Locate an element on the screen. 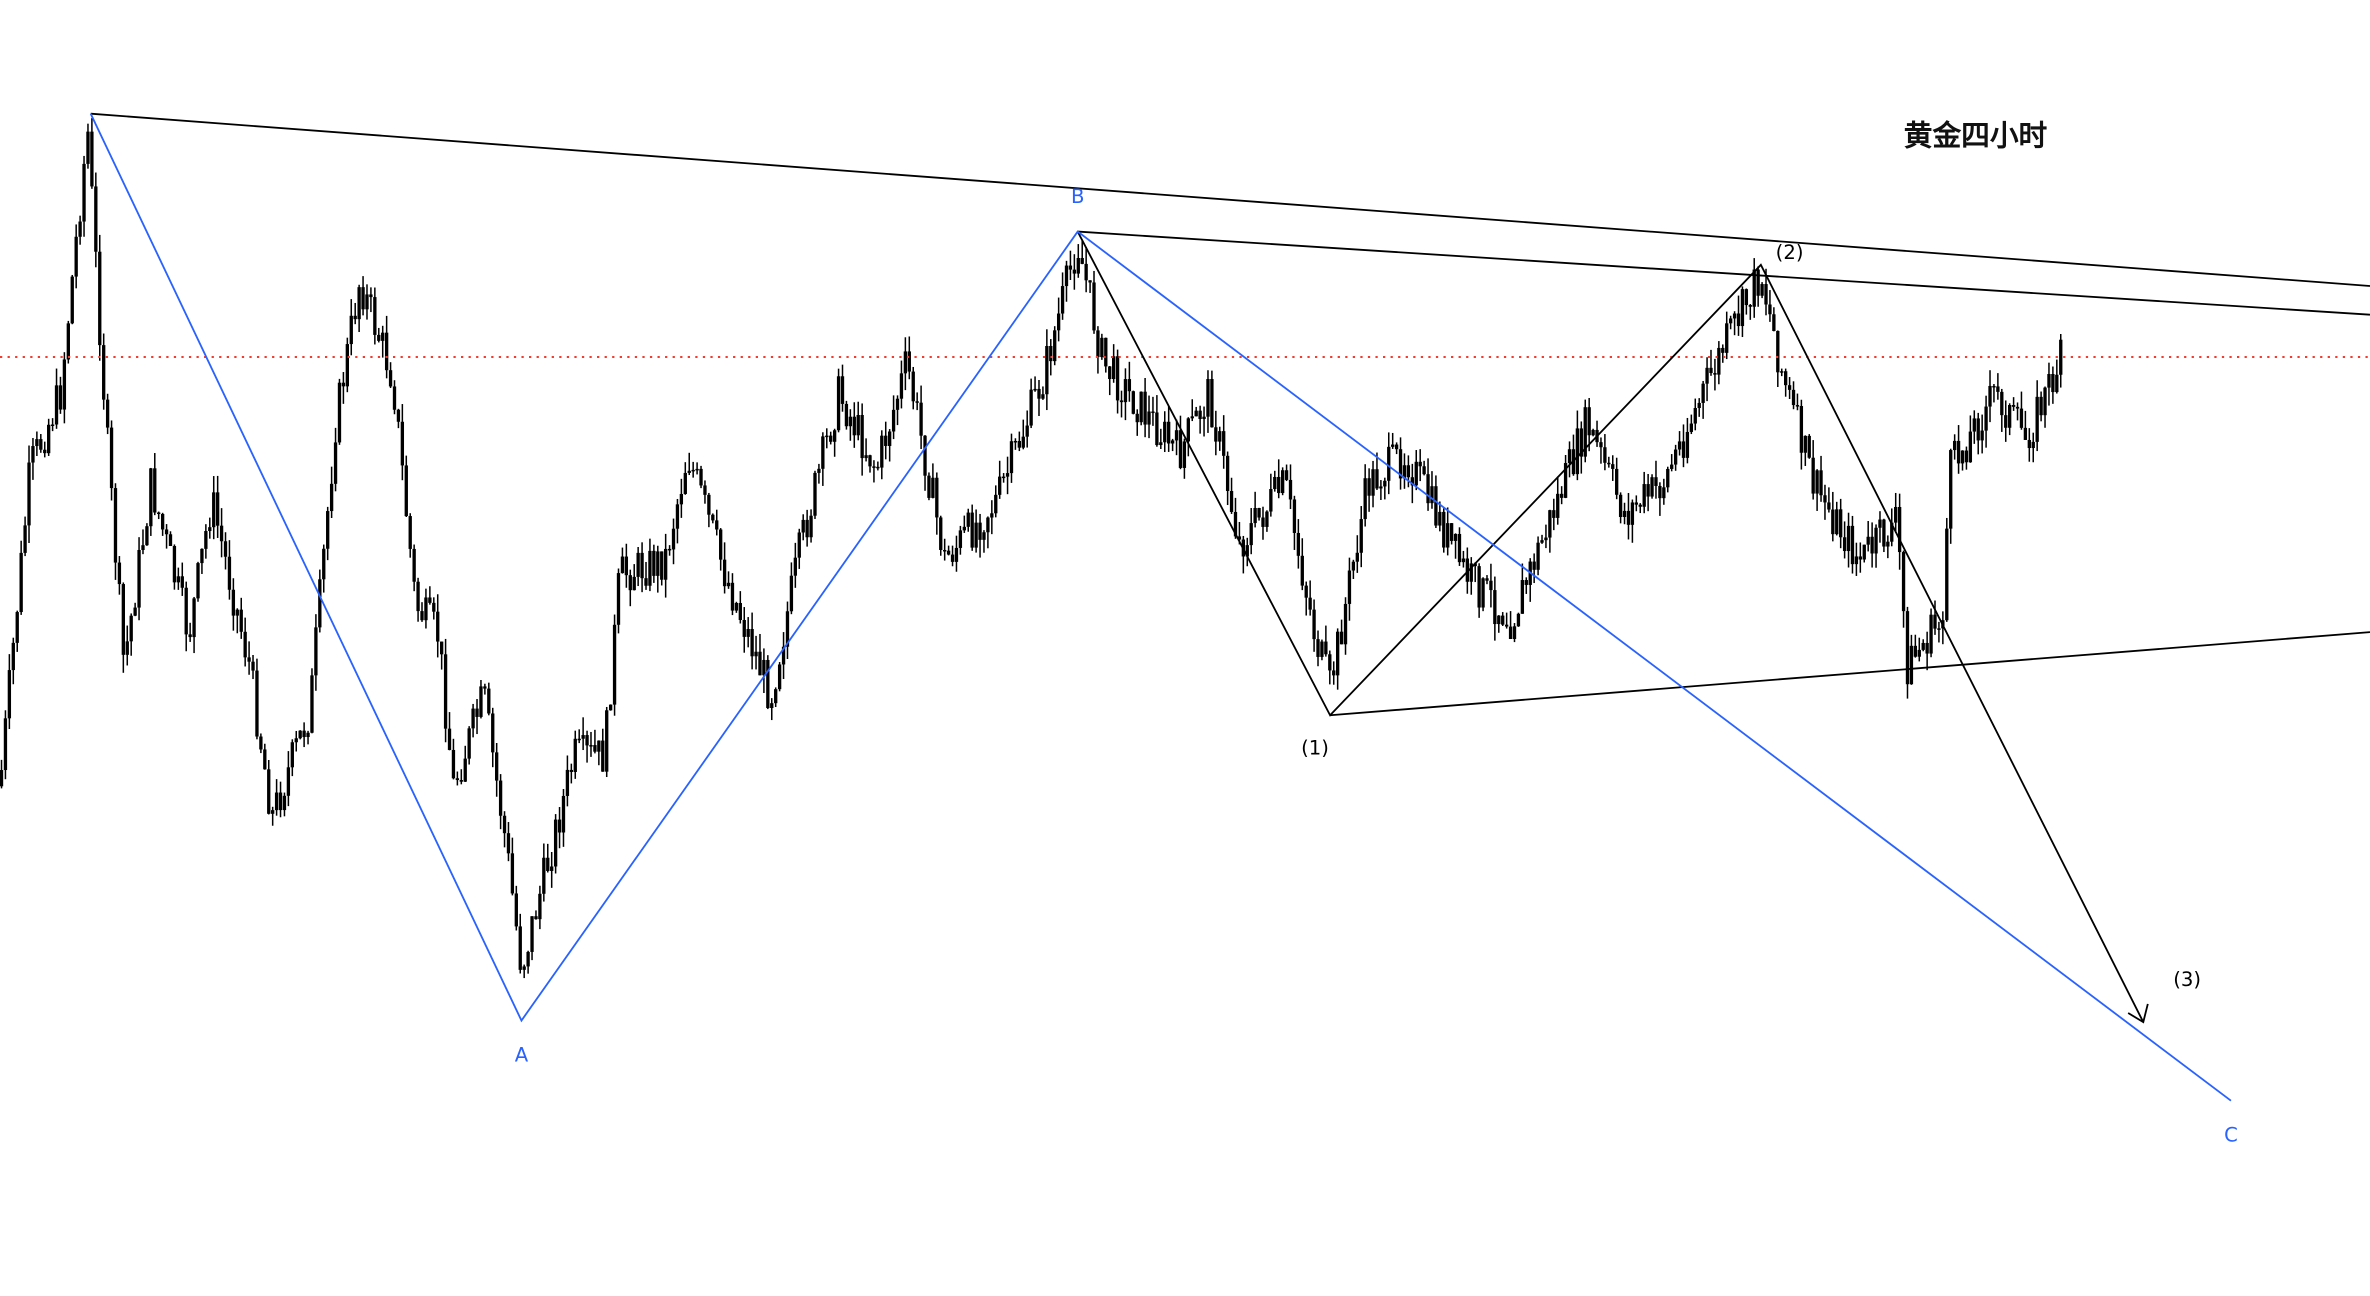 The image size is (2370, 1296). arrow-head-icon is located at coordinates (2138, 1013).